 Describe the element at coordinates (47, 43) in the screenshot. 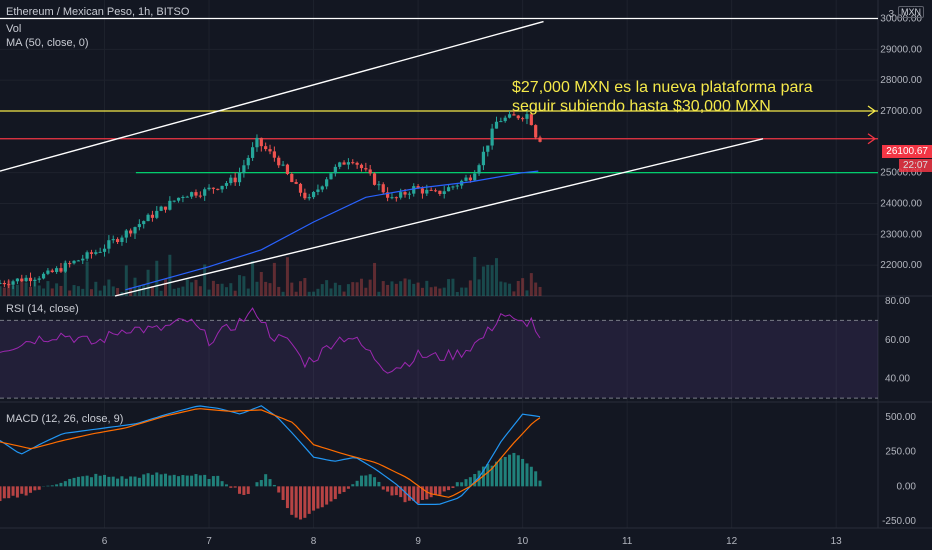

I see `ma-label: MA (50, close, 0)` at that location.